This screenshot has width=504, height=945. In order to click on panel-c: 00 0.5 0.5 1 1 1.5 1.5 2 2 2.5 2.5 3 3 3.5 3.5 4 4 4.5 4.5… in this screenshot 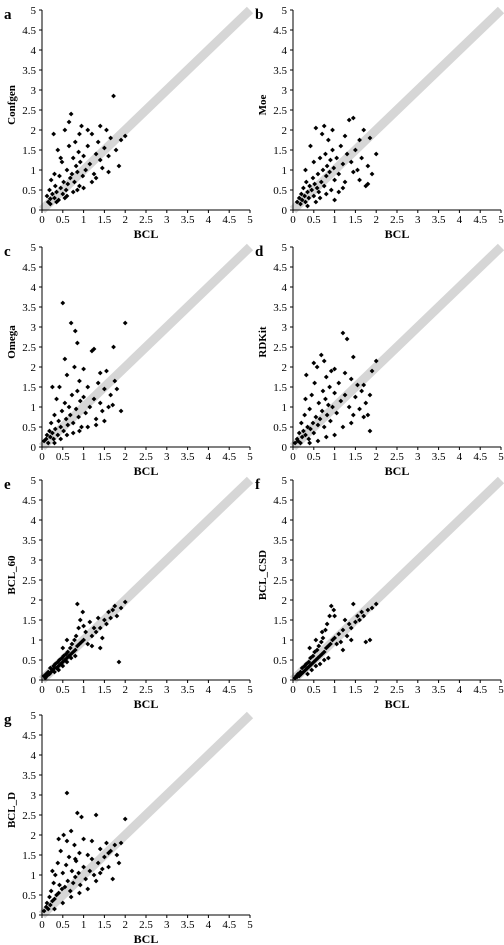, I will do `click(128, 360)`.